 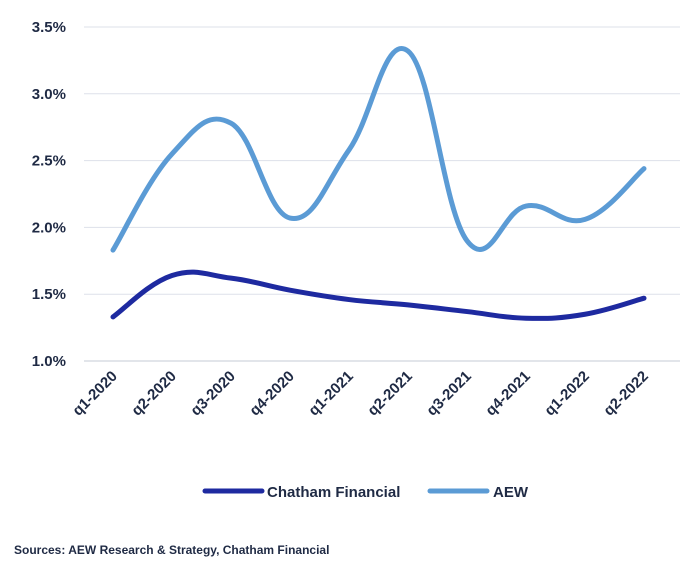 I want to click on y-tick-label: 2.0%, so click(x=49, y=227).